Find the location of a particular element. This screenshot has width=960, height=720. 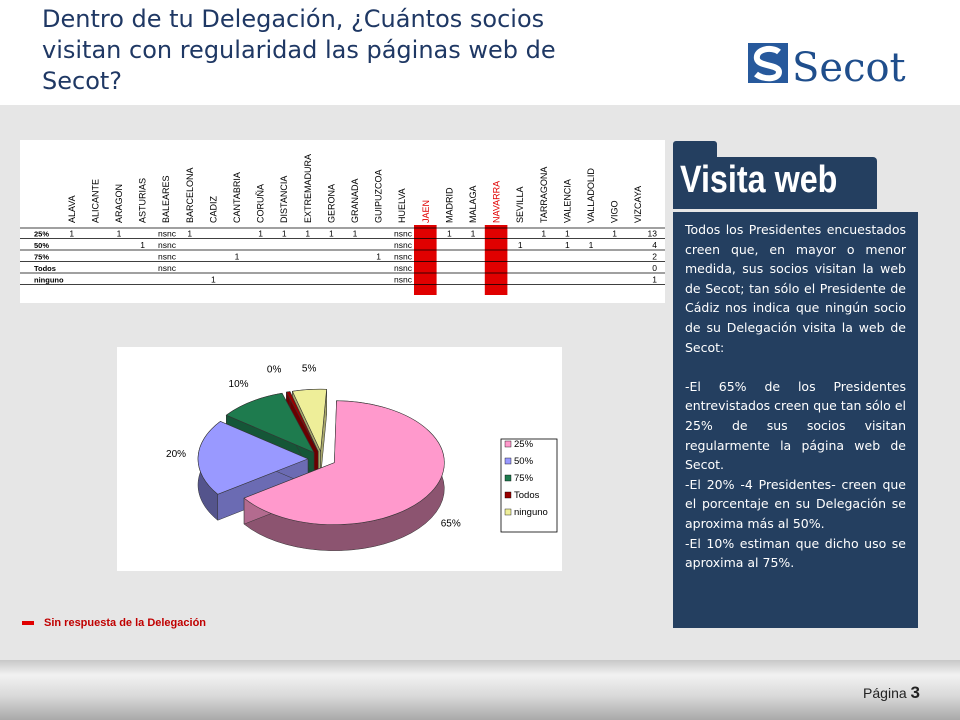

pie-label: 20% is located at coordinates (176, 454).